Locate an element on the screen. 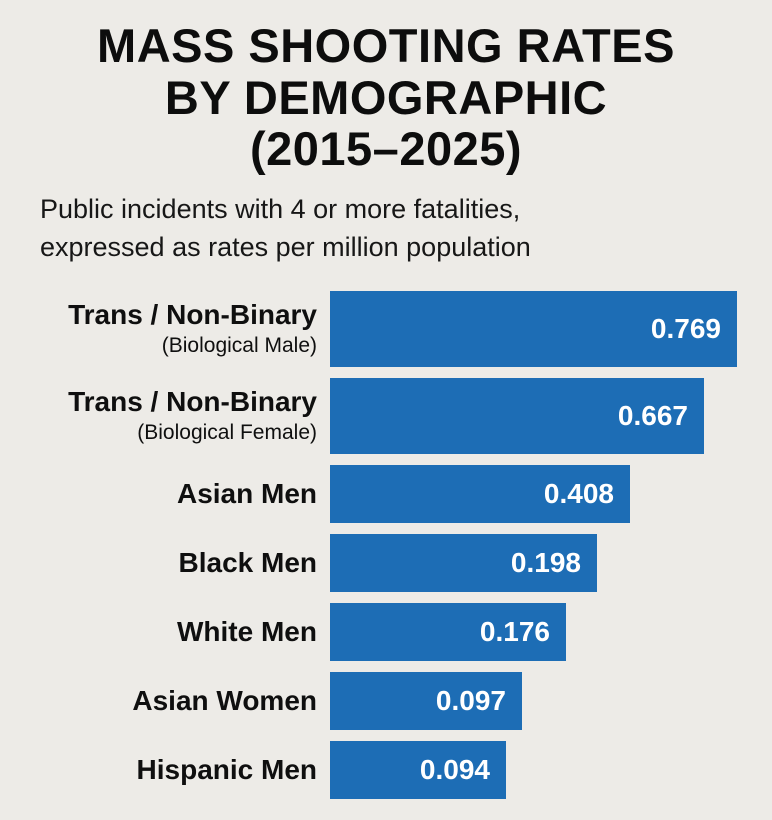 The width and height of the screenshot is (772, 820). category-label: White Men is located at coordinates (165, 632).